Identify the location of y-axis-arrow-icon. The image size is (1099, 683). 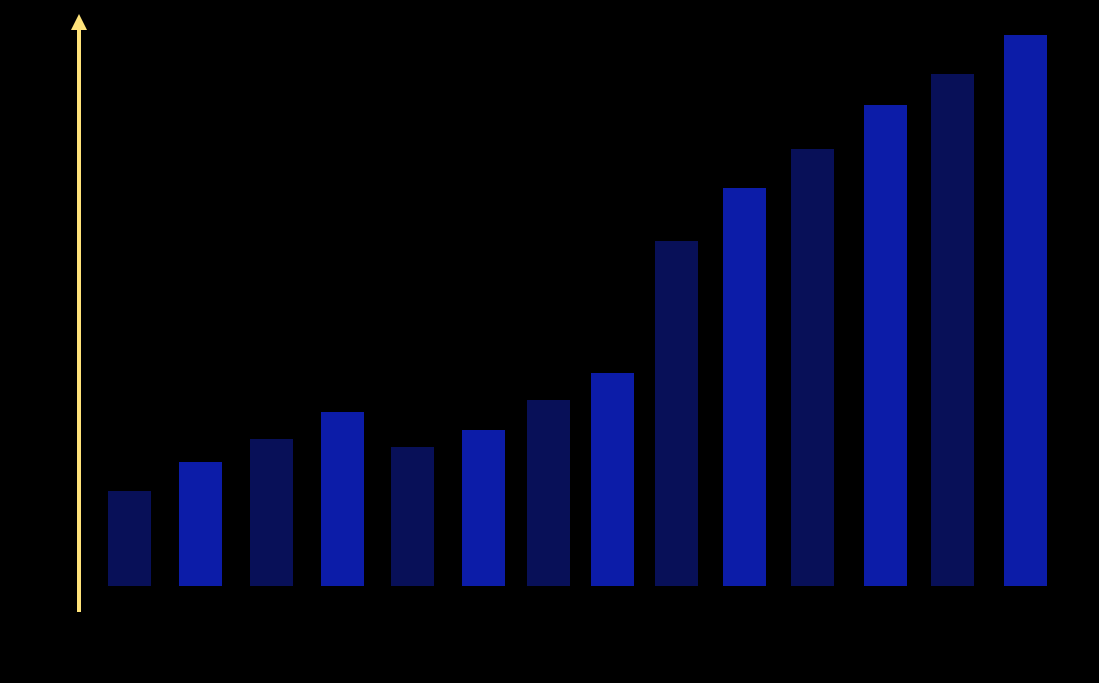
(79, 22).